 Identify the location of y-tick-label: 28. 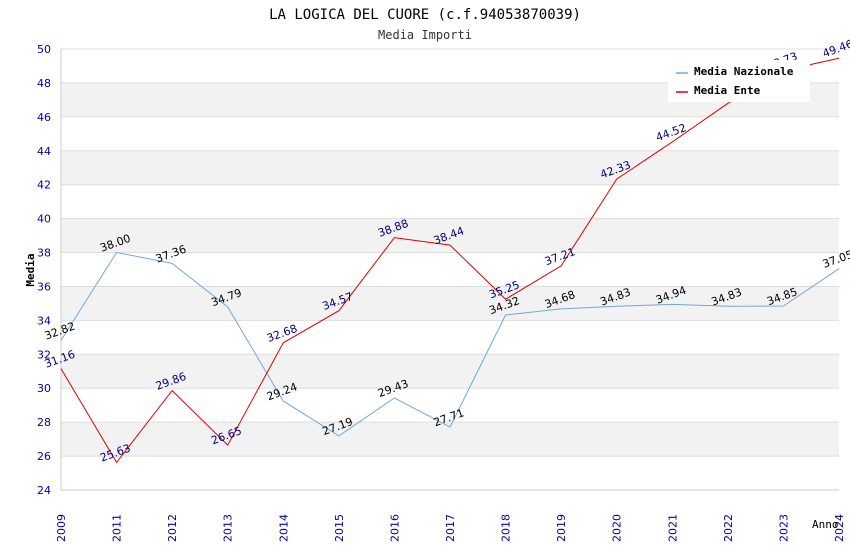
(44, 422).